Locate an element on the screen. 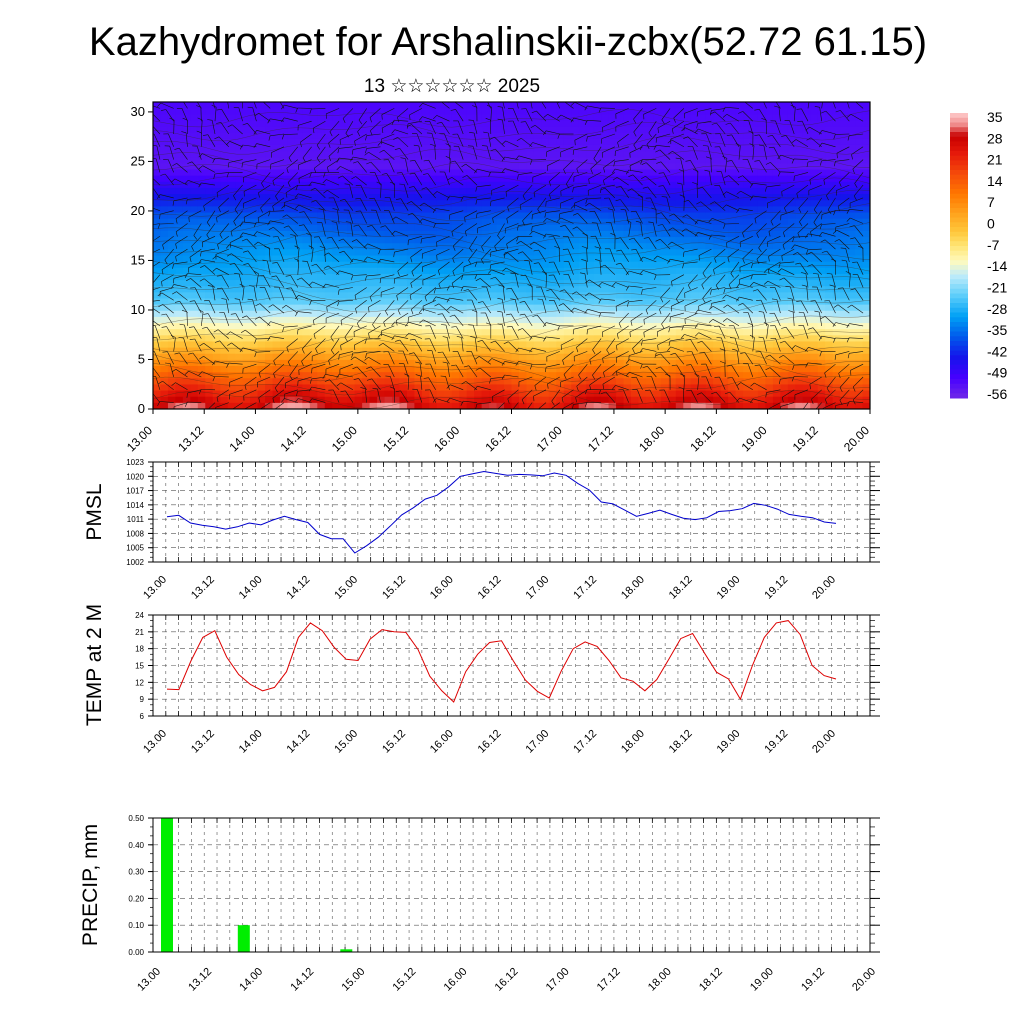 The image size is (1024, 1024). precip-xtick-label: 18.12 is located at coordinates (711, 980).